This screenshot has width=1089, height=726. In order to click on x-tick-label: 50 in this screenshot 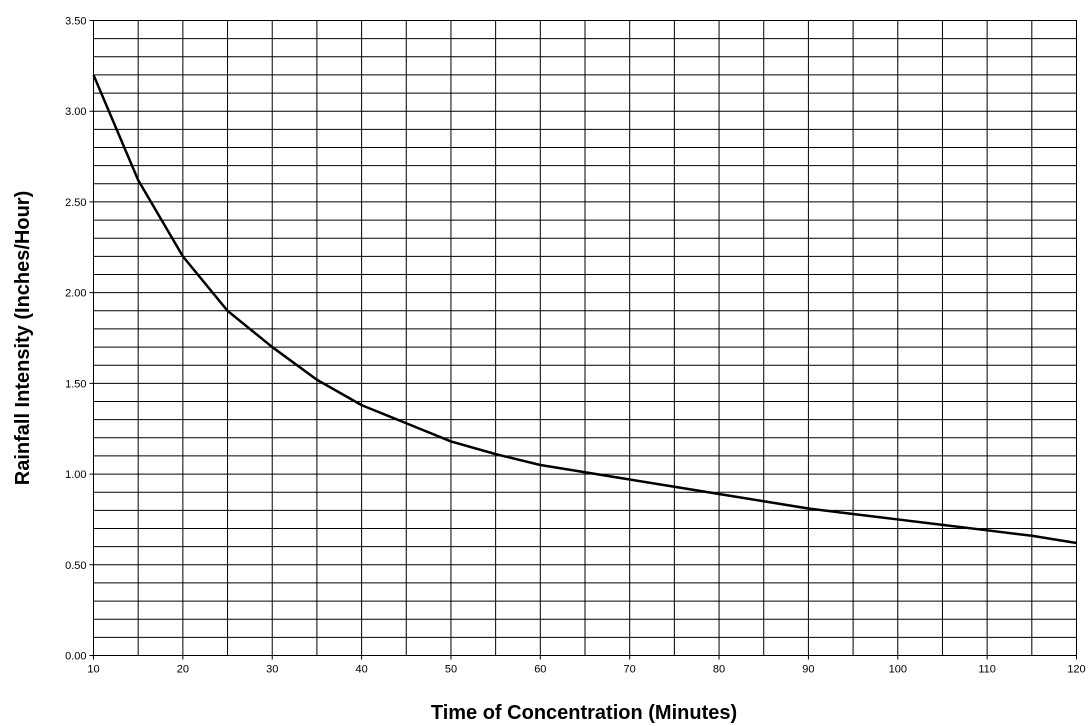, I will do `click(451, 670)`.